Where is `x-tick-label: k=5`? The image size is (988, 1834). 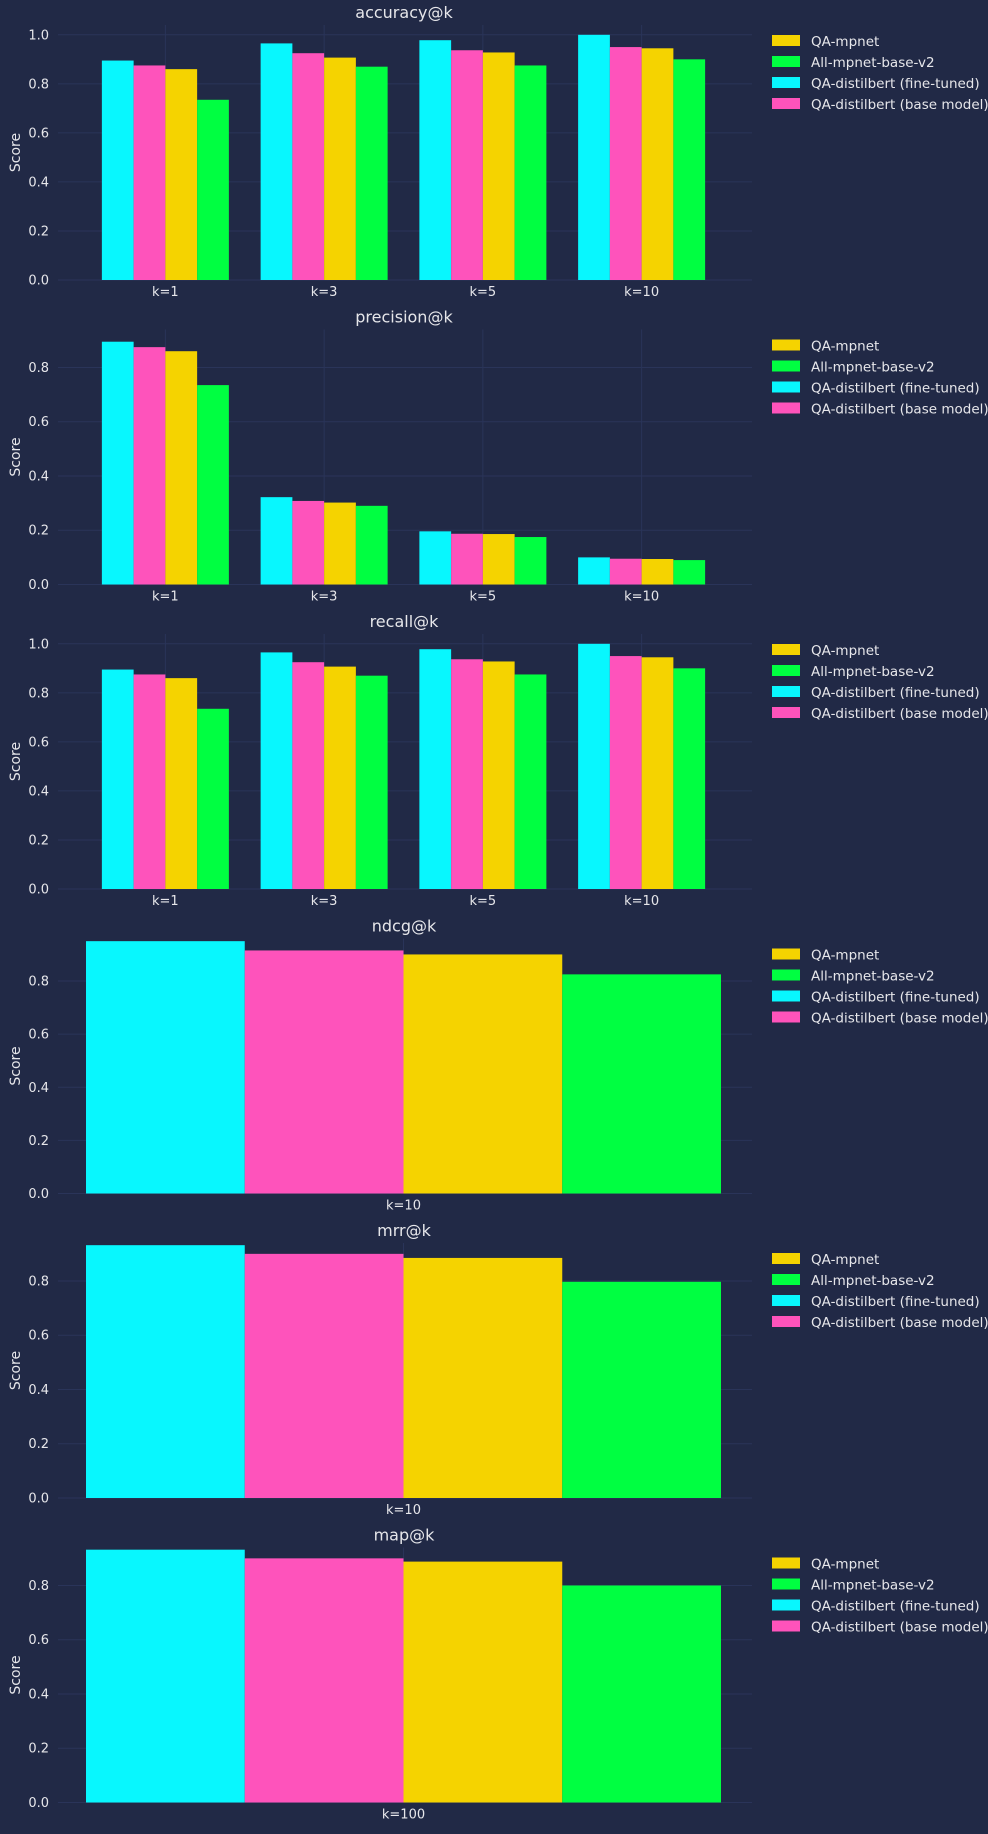
x-tick-label: k=5 is located at coordinates (483, 597).